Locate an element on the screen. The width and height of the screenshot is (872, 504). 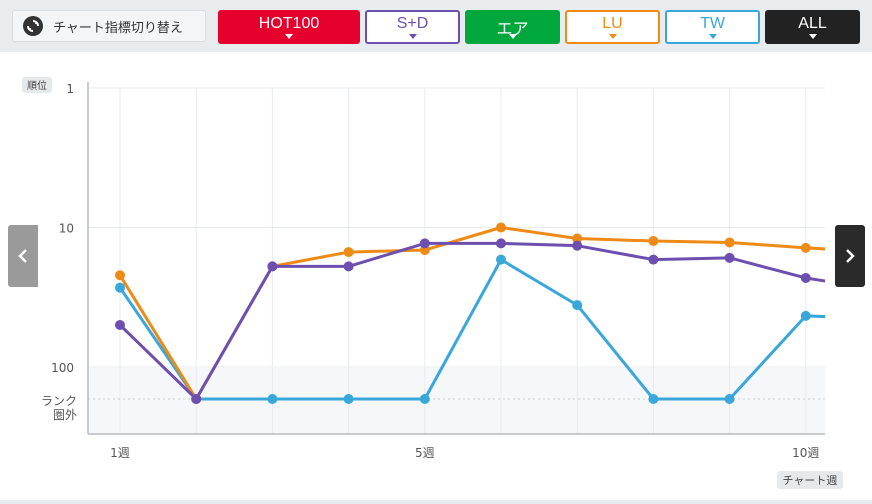
x-tick-label: 5週 is located at coordinates (425, 453).